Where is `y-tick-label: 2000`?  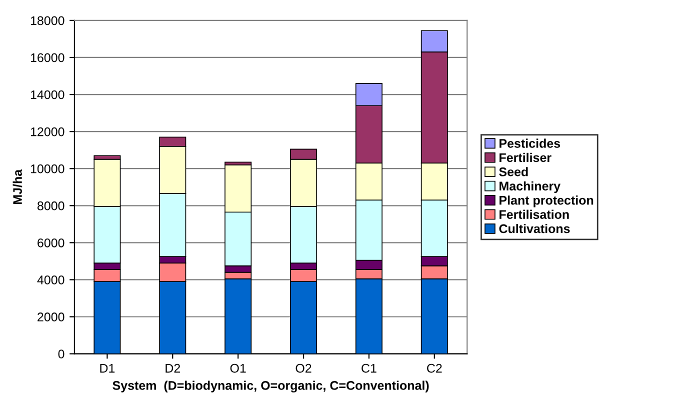
y-tick-label: 2000 is located at coordinates (51, 317).